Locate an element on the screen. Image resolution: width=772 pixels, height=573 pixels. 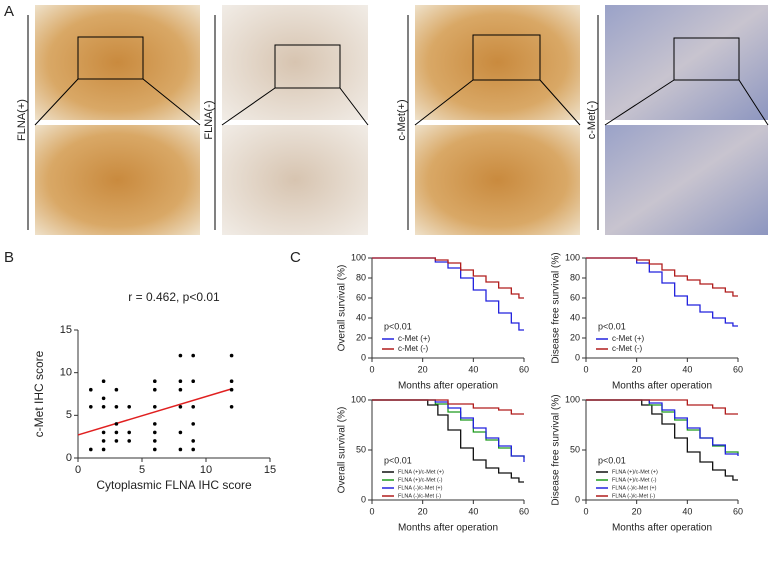
fit-line is located at coordinates (154, 412).